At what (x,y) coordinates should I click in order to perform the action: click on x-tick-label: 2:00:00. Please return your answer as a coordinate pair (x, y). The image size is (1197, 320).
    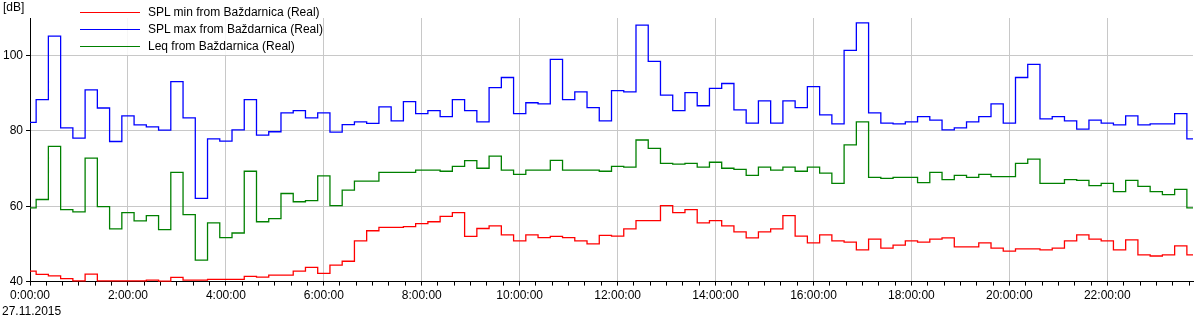
    Looking at the image, I should click on (128, 295).